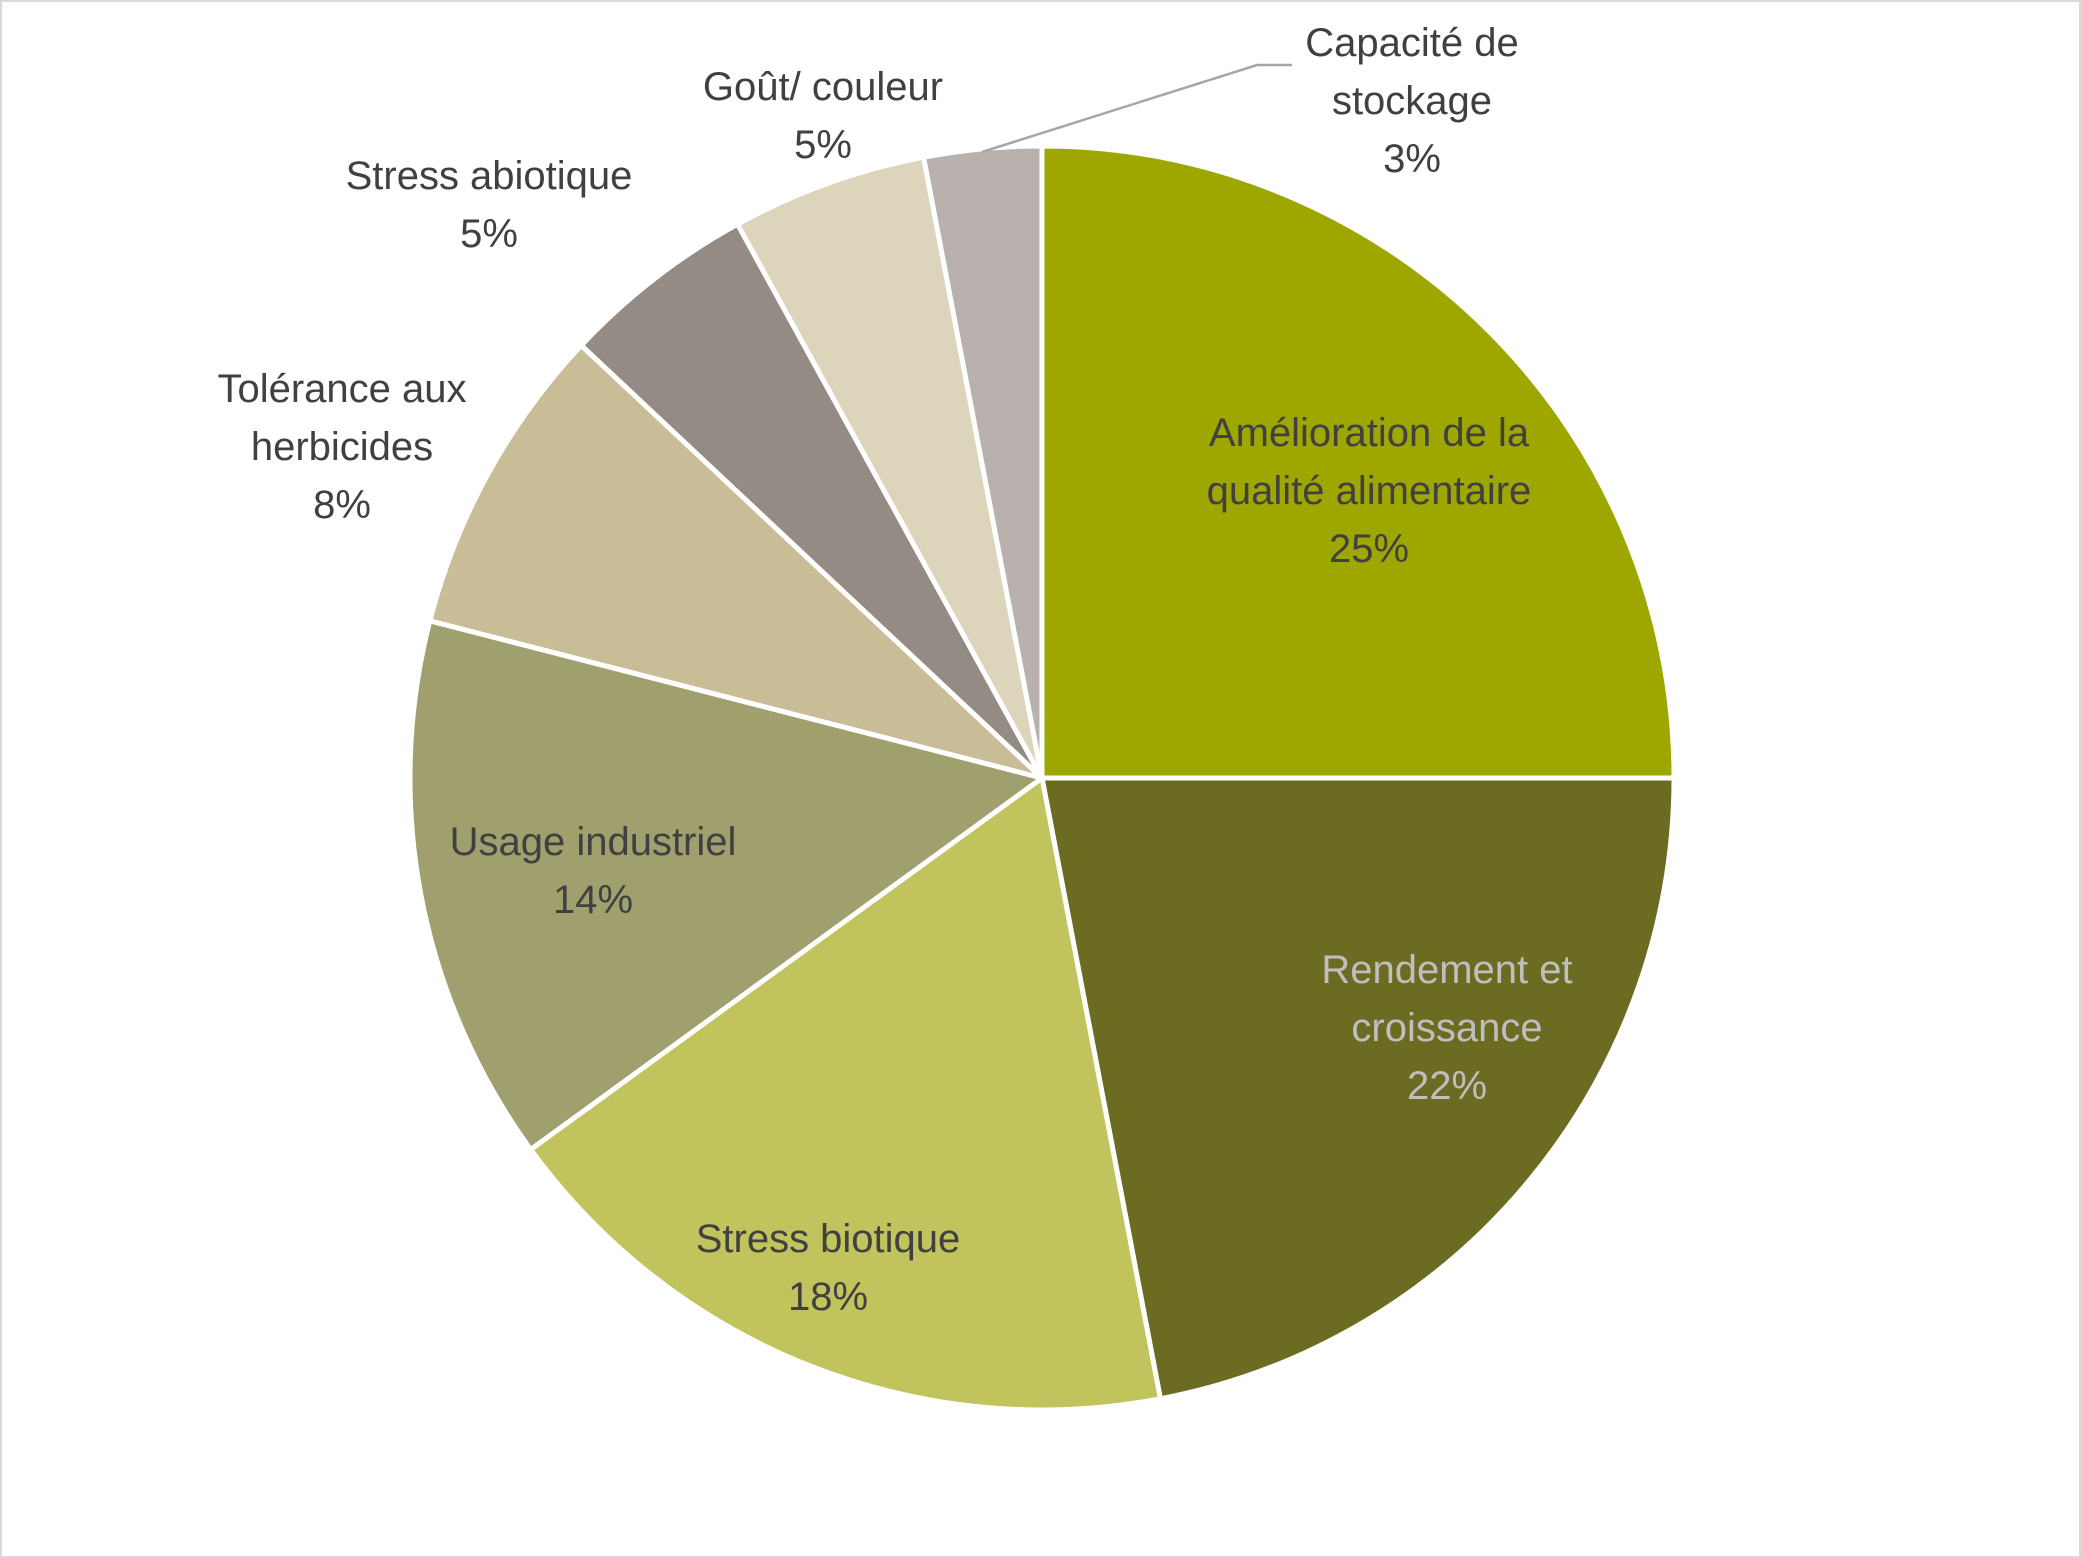 This screenshot has height=1558, width=2081. What do you see at coordinates (1447, 1086) in the screenshot?
I see `percent-label-rendement-croissance: 22%` at bounding box center [1447, 1086].